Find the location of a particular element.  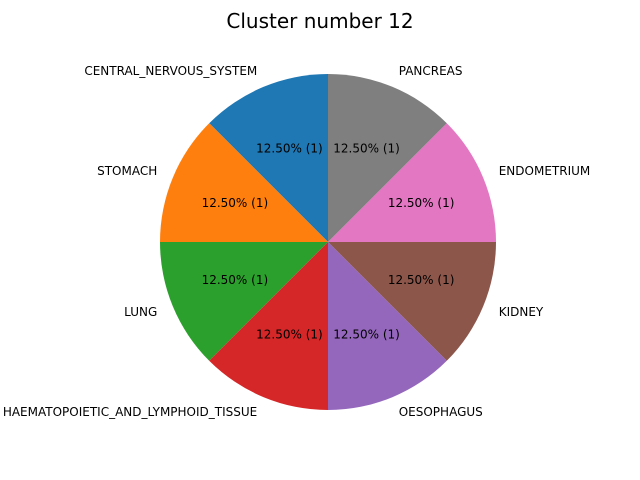

slice-label: OESOPHAGUS is located at coordinates (441, 412).